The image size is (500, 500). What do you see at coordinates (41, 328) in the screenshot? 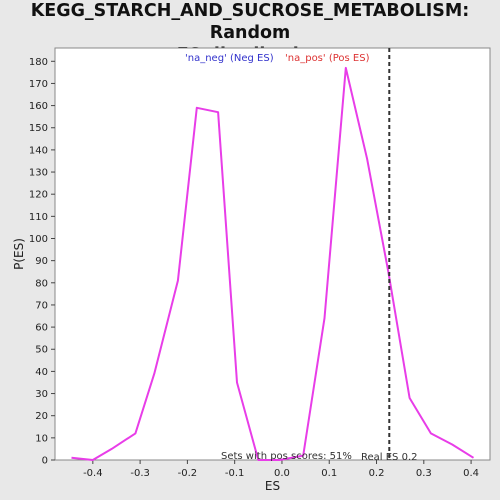
I see `y-tick-label: 60` at bounding box center [41, 328].